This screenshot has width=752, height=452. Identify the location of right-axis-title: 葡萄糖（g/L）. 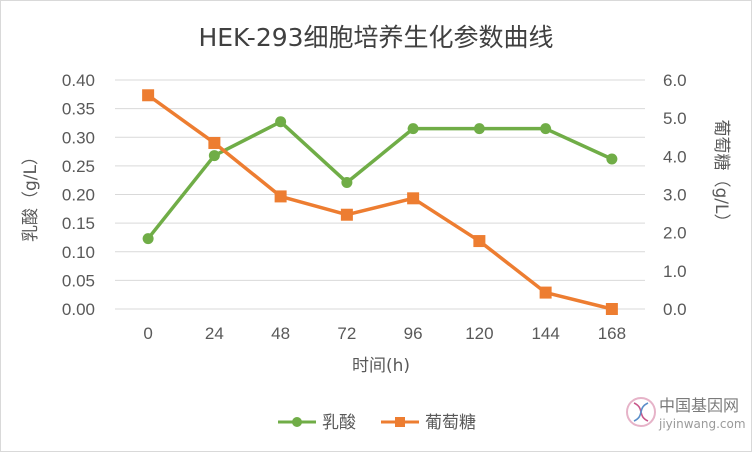
(721, 175).